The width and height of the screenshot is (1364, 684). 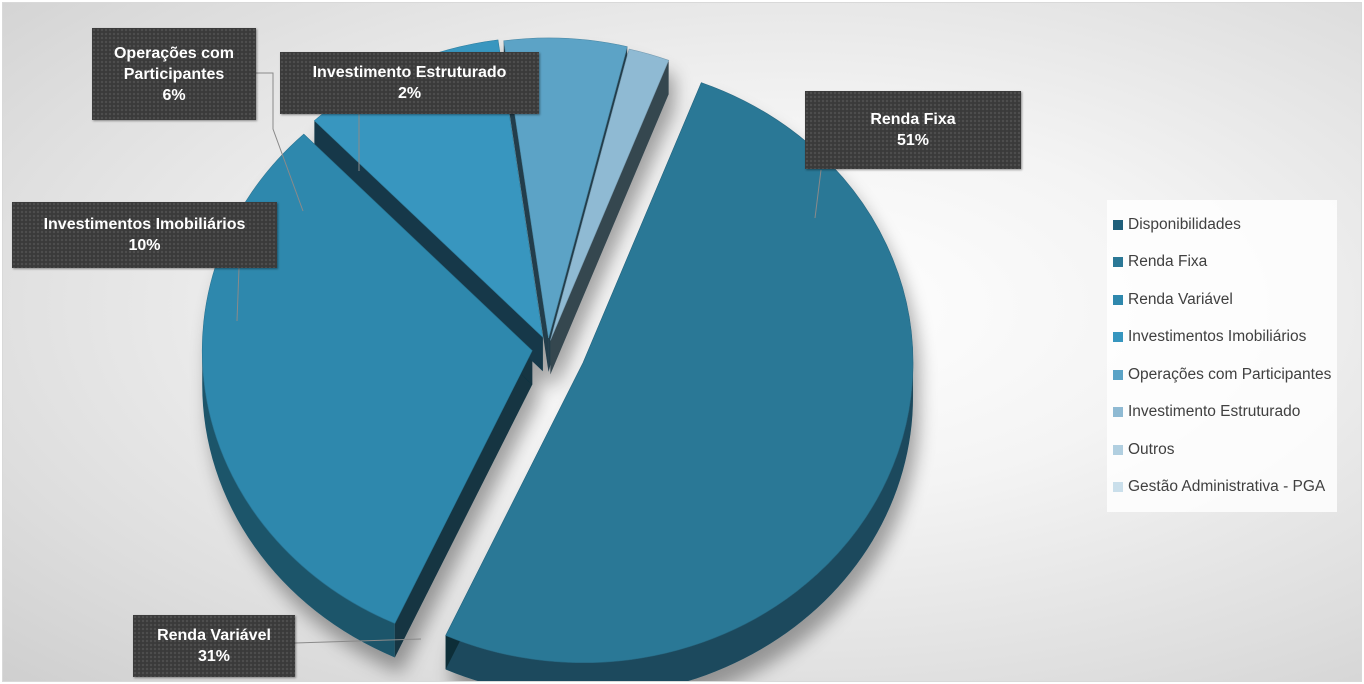 I want to click on legend-item-investimentos-imobiliarios: Investimentos Imobiliários, so click(x=1225, y=338).